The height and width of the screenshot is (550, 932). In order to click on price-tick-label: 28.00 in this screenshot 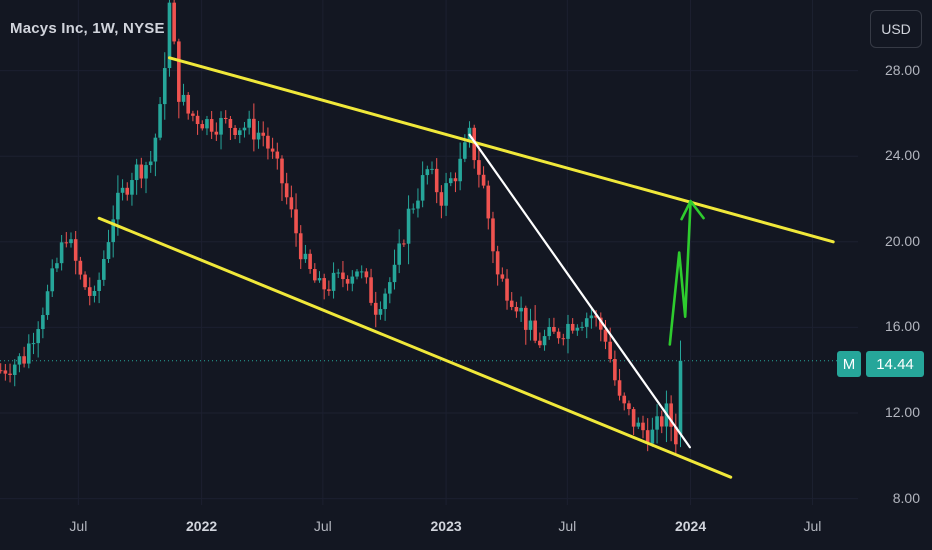, I will do `click(902, 69)`.